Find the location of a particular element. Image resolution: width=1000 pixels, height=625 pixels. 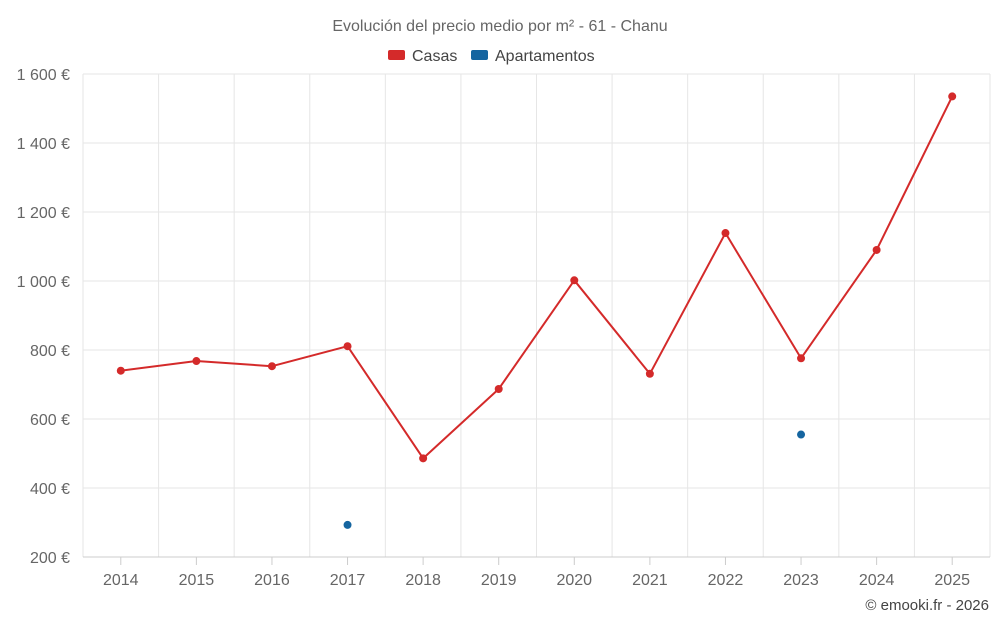

legend-swatch-apartamentos is located at coordinates (479, 55).